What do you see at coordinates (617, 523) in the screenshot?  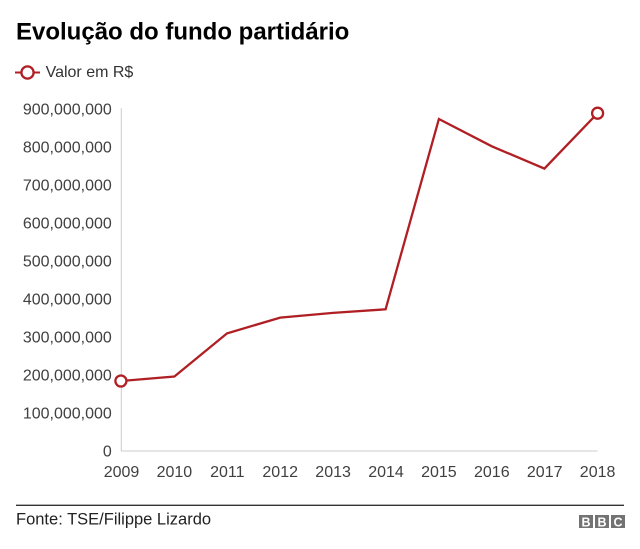 I see `svg-text: C` at bounding box center [617, 523].